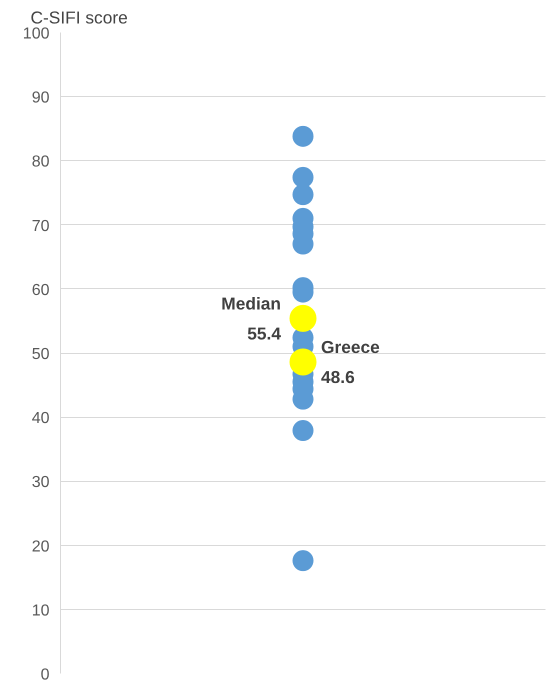 The image size is (550, 693). I want to click on y-tick-label: 40, so click(41, 419).